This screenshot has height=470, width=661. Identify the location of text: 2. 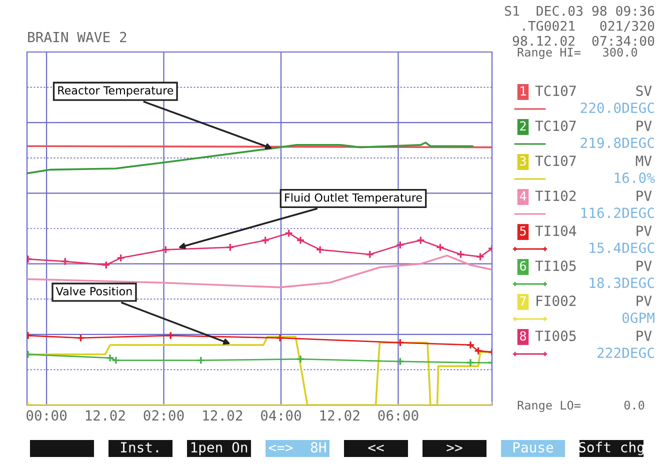
(523, 125).